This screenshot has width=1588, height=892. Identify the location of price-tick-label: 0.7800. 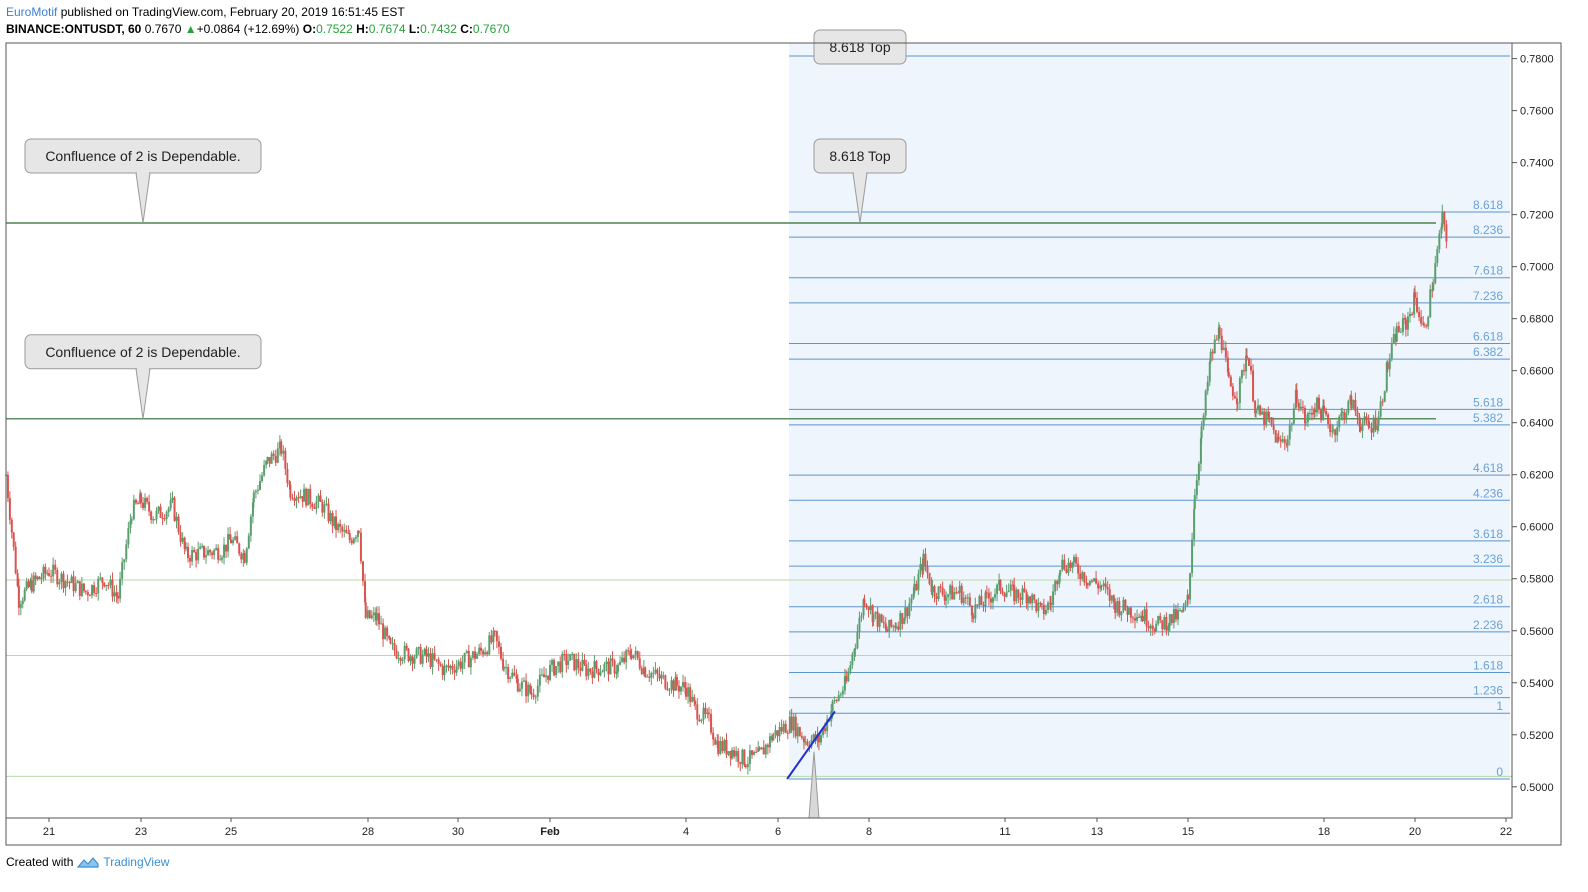
(1537, 60).